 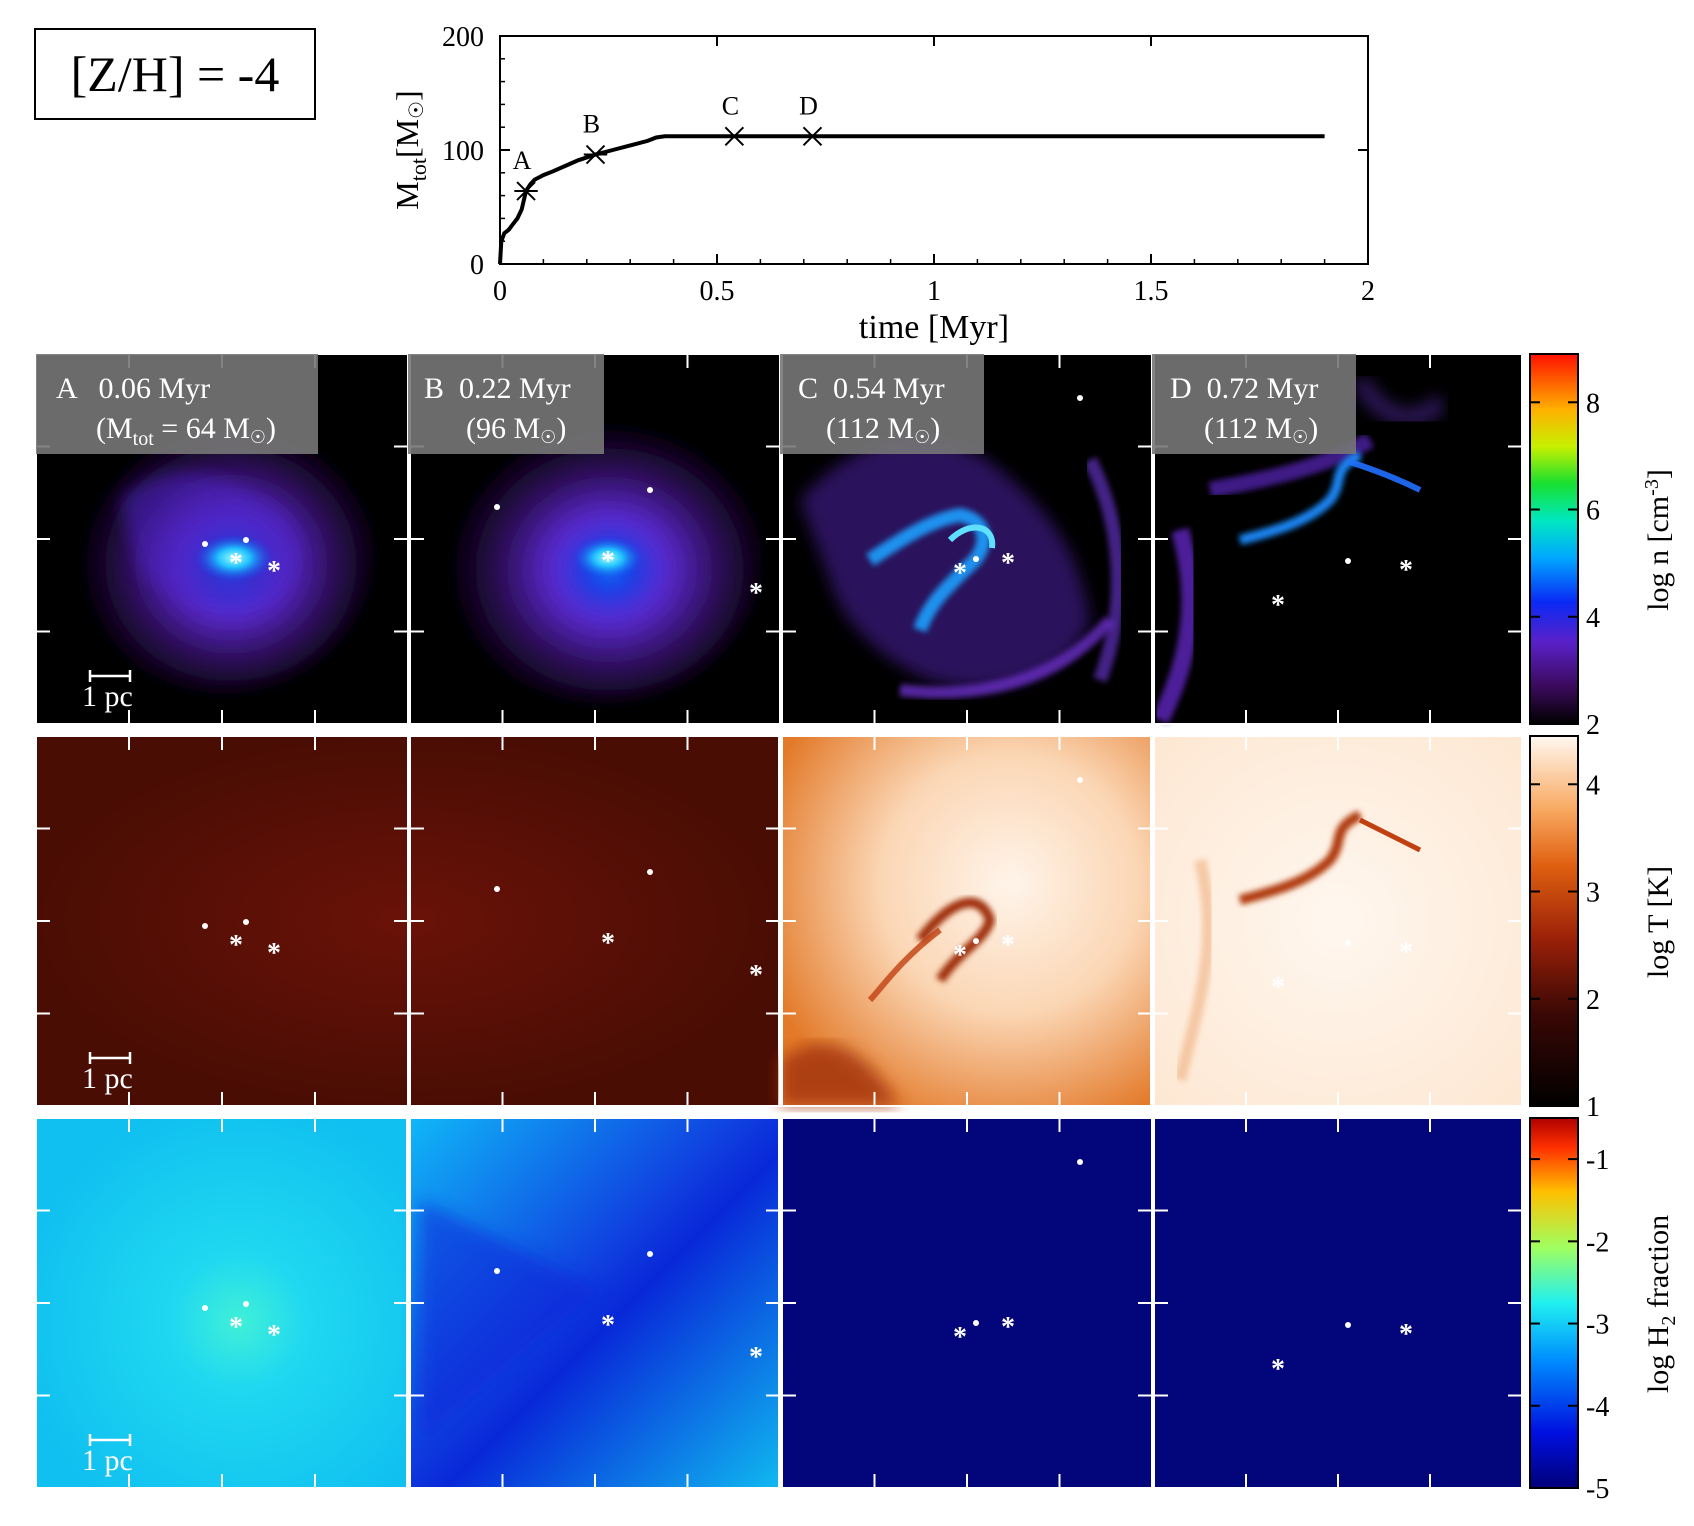 I want to click on density-panel-d, so click(x=1299, y=550).